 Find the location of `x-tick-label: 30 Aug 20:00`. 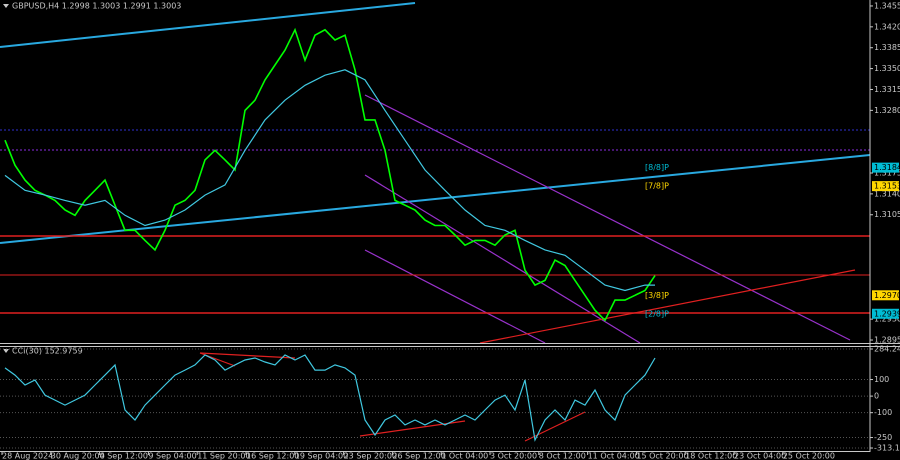

x-tick-label: 30 Aug 20:00 is located at coordinates (78, 456).